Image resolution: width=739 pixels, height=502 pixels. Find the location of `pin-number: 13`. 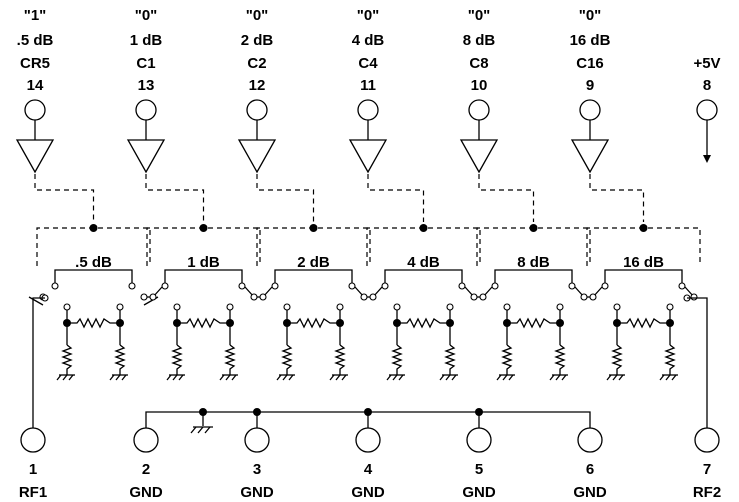

pin-number: 13 is located at coordinates (146, 85).